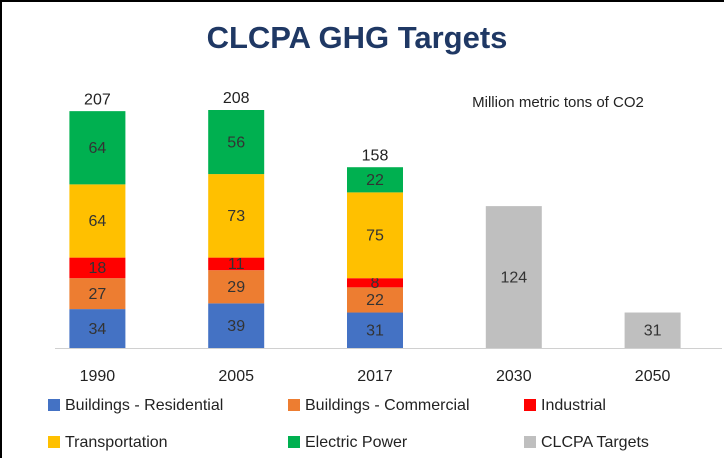  What do you see at coordinates (375, 376) in the screenshot?
I see `x-tick-label: 2017` at bounding box center [375, 376].